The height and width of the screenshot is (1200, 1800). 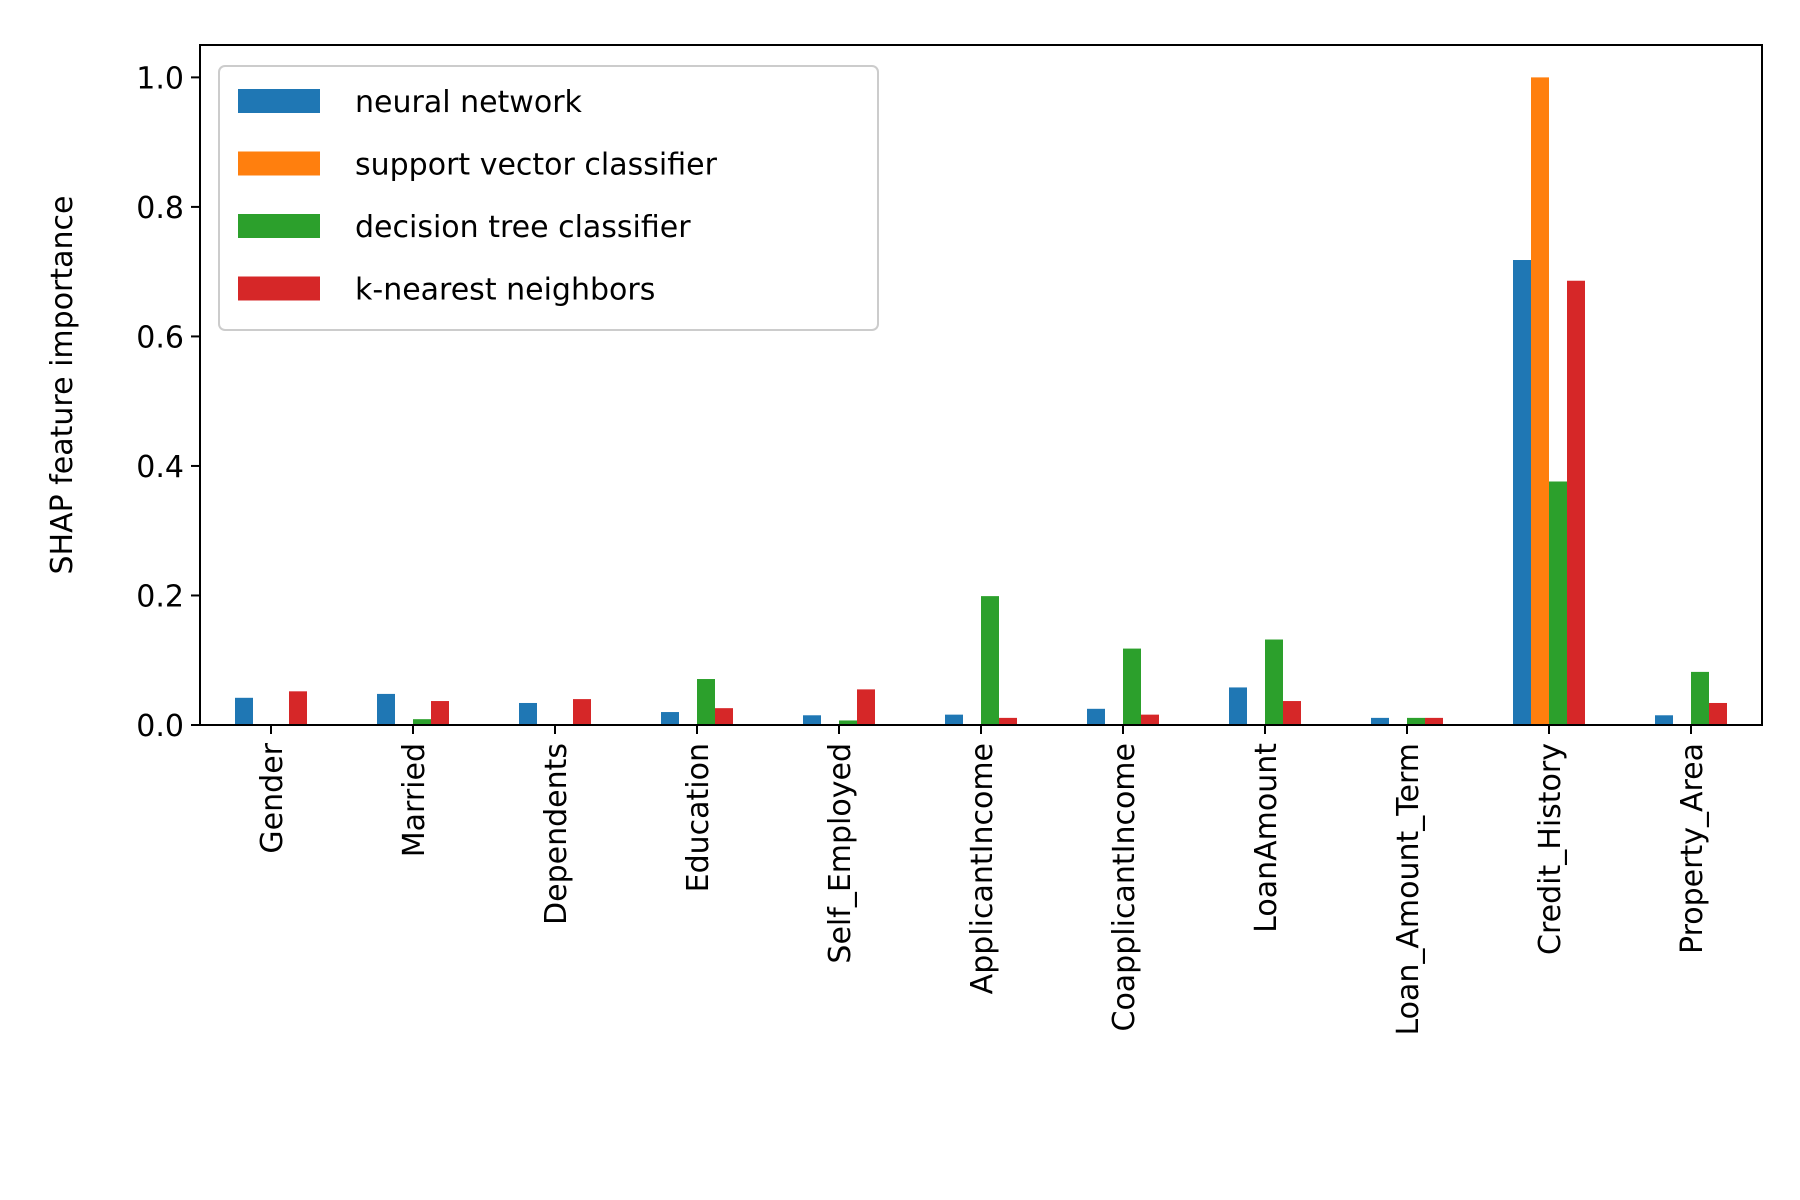 I want to click on legend-label: k-nearest neighbors, so click(x=505, y=290).